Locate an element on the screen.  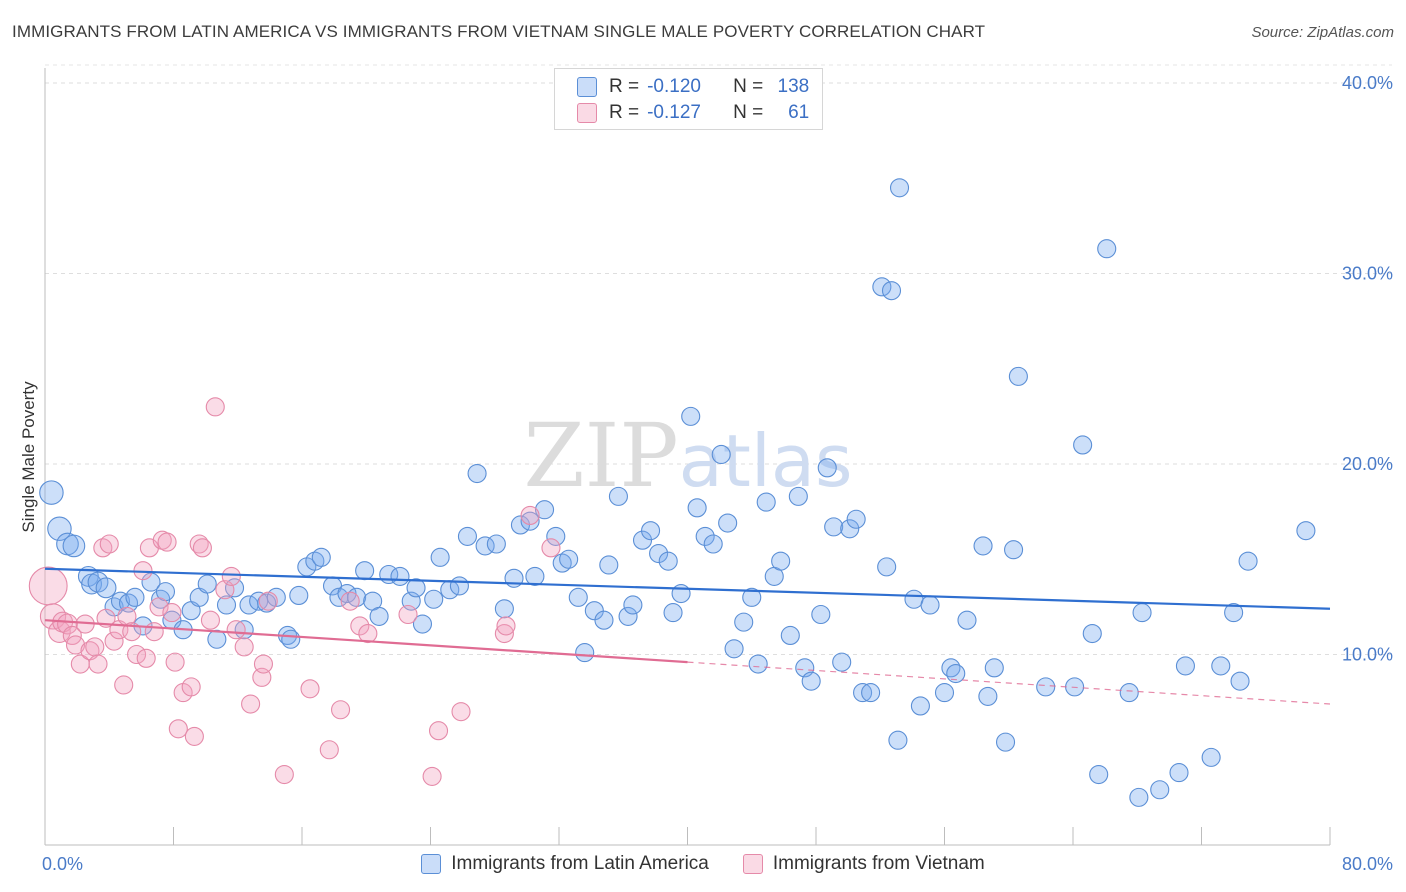
legend-item-latin-america: Immigrants from Latin America is located at coordinates (565, 864).